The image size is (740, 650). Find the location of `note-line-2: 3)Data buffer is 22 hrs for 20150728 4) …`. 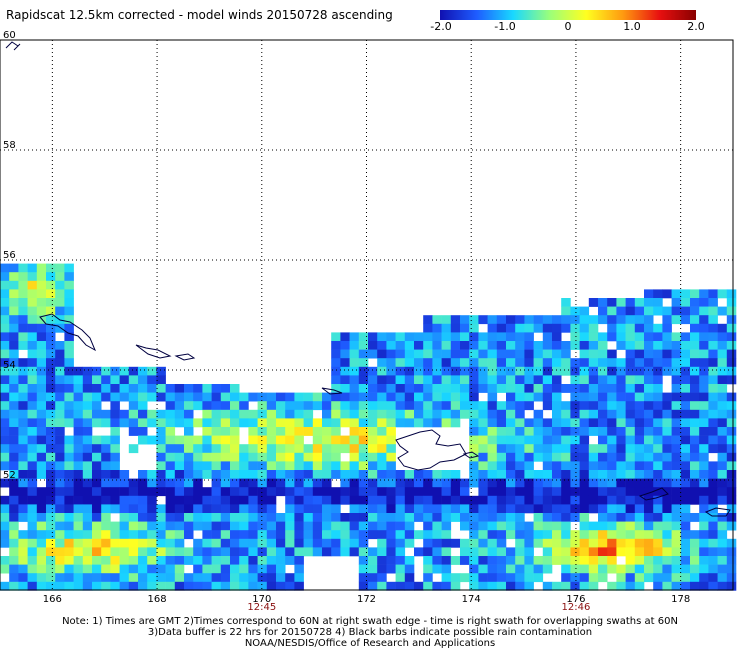

note-line-2: 3)Data buffer is 22 hrs for 20150728 4) … is located at coordinates (370, 632).